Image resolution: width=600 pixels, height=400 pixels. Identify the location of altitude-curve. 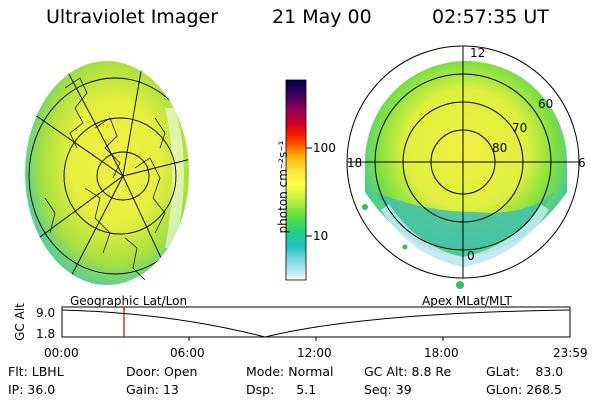
(316, 323).